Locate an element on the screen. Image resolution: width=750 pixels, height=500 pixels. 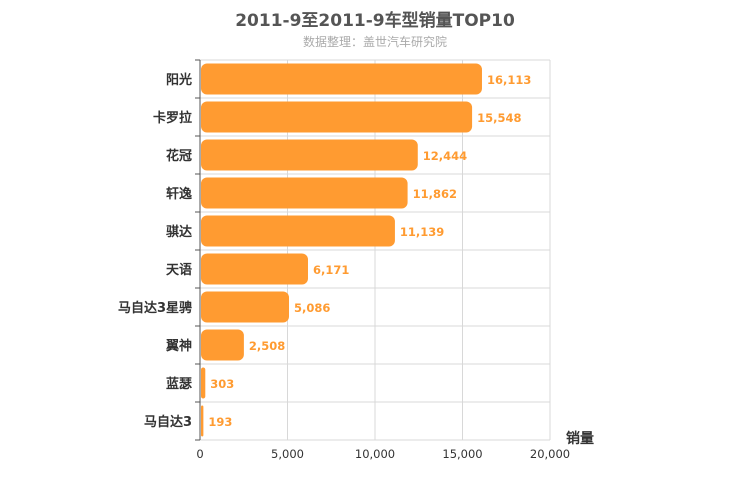
y-tick-label: 花冠 is located at coordinates (179, 156).